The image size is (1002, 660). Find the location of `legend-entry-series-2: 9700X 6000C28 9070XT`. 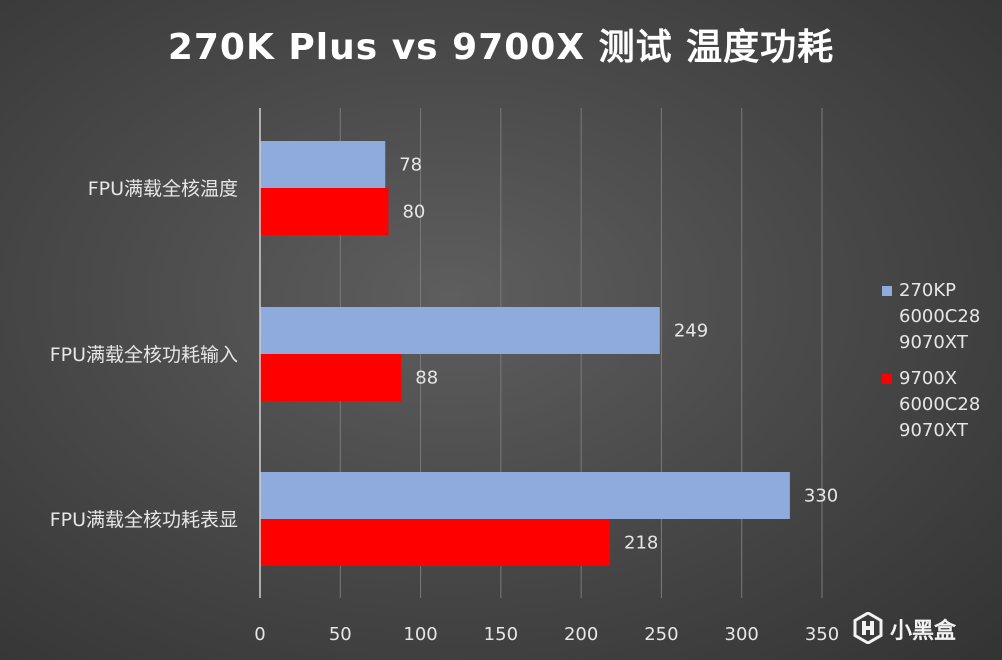

legend-entry-series-2: 9700X 6000C28 9070XT is located at coordinates (941, 405).